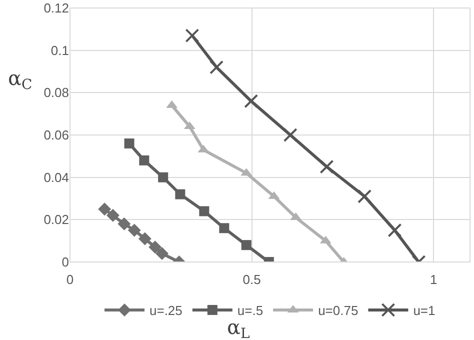 The width and height of the screenshot is (474, 340). What do you see at coordinates (59, 50) in the screenshot?
I see `y-tick-label: 0.1` at bounding box center [59, 50].